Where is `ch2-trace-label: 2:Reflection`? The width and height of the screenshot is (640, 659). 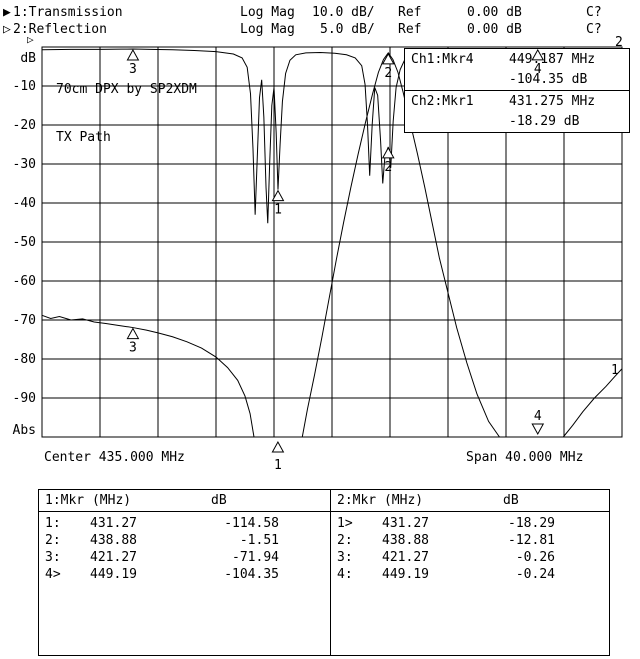 ch2-trace-label: 2:Reflection is located at coordinates (60, 29).